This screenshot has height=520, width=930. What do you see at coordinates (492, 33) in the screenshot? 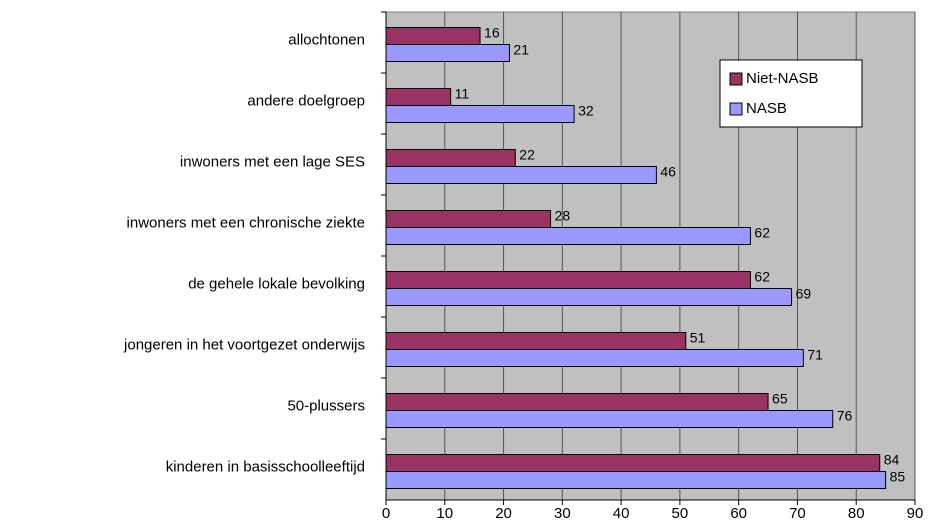
I see `value-label: 16` at bounding box center [492, 33].